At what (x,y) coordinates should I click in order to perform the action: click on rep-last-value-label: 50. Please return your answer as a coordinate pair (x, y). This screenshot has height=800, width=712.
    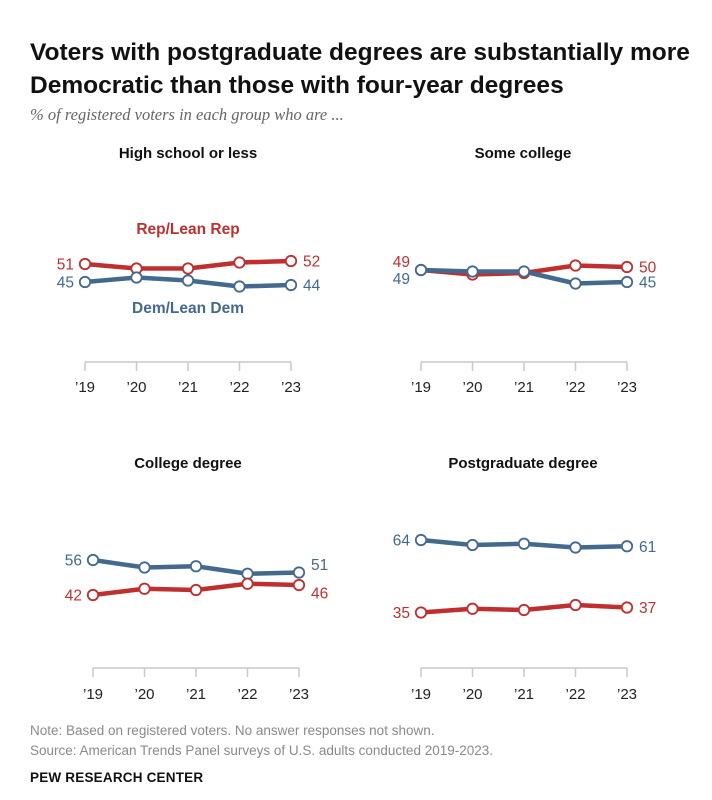
    Looking at the image, I should click on (648, 268).